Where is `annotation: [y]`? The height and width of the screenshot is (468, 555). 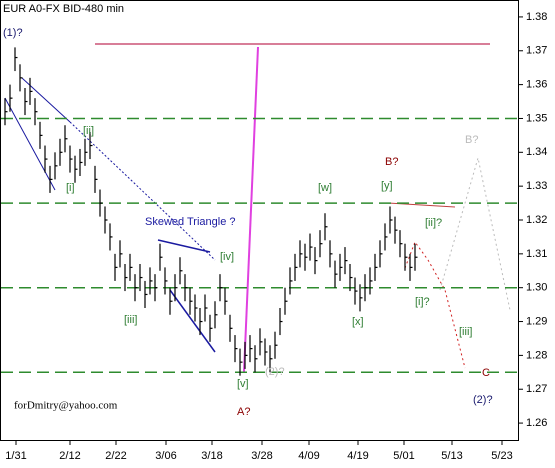
annotation: [y] is located at coordinates (387, 186).